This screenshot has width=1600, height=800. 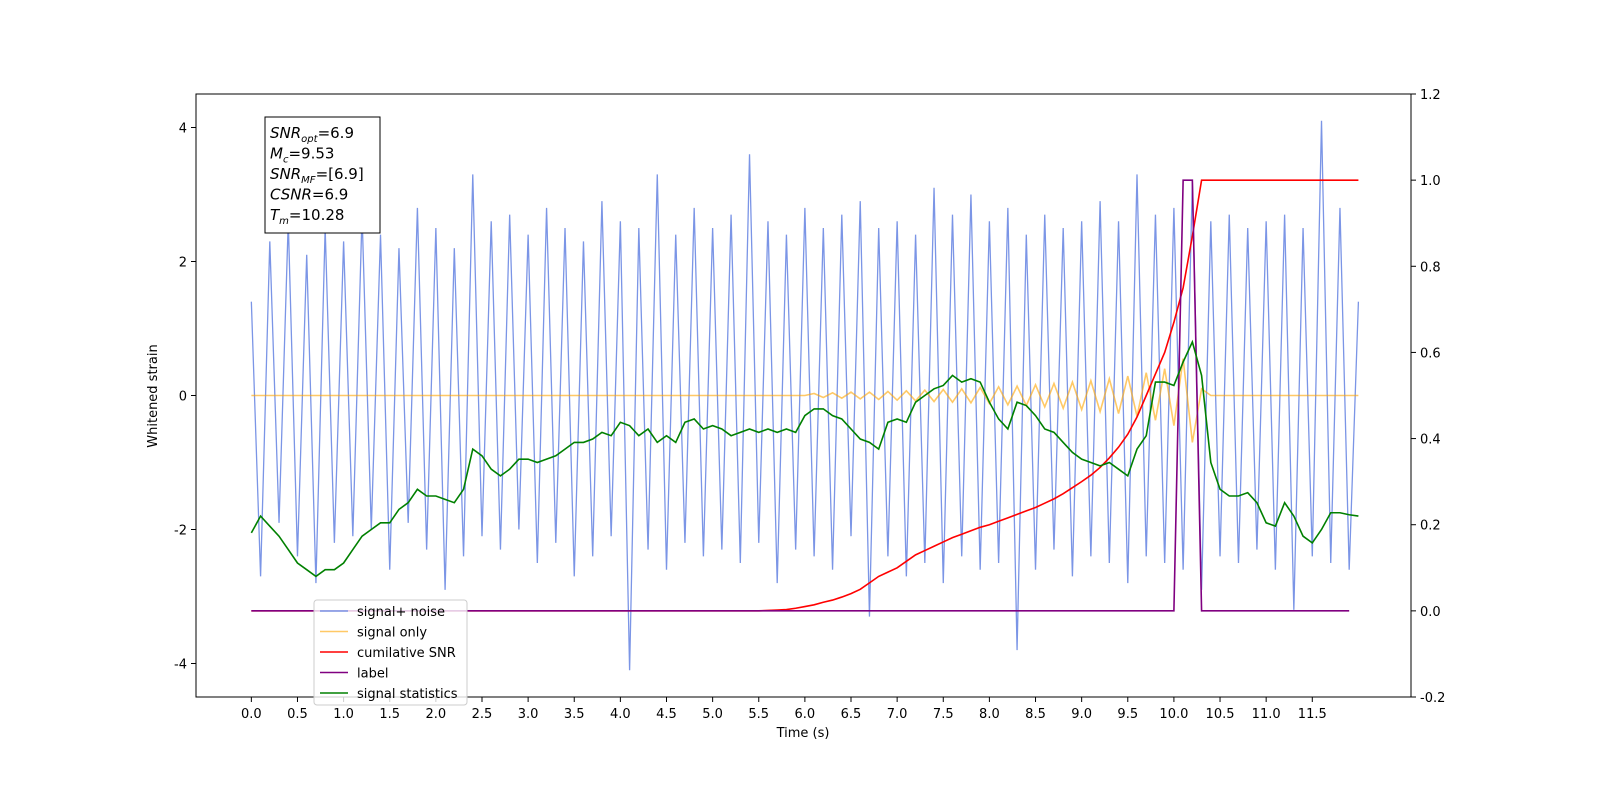 I want to click on x-tick-label: 4.5, so click(x=666, y=714).